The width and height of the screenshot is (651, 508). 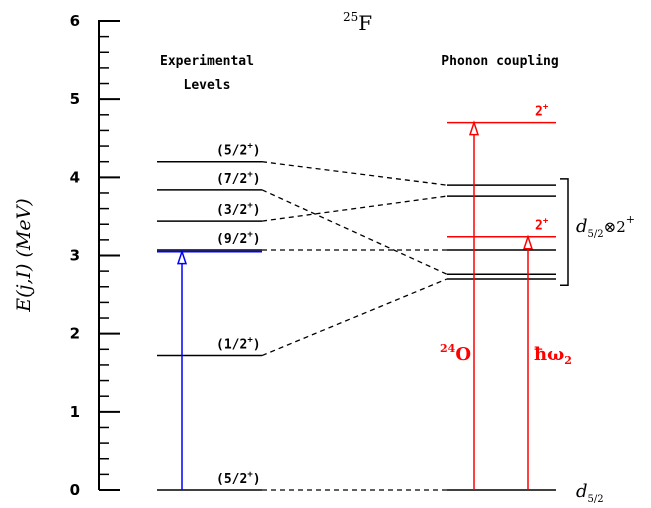 What do you see at coordinates (501, 337) in the screenshot?
I see `multiplet-levels` at bounding box center [501, 337].